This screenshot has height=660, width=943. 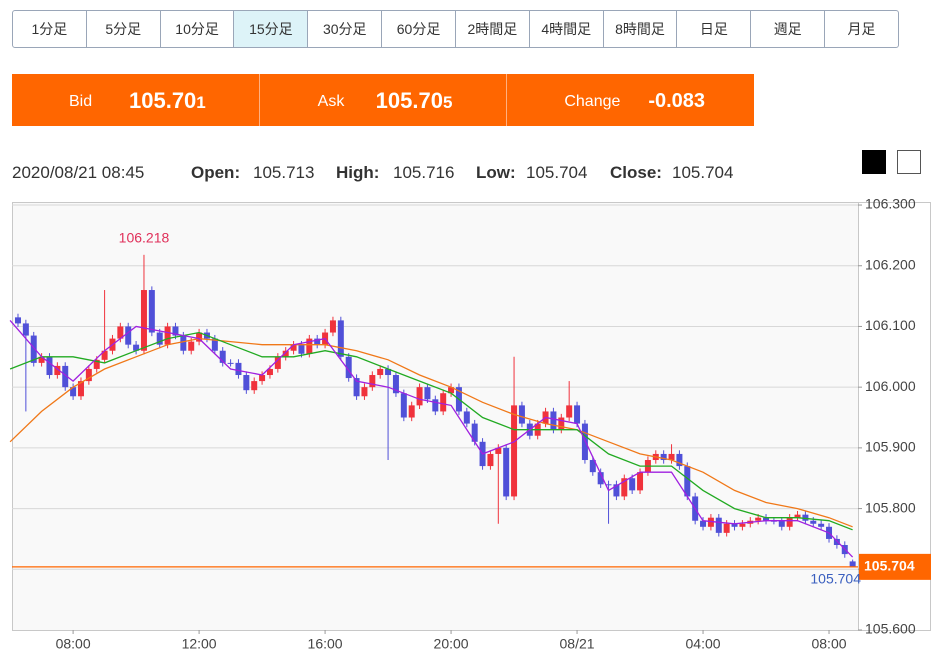 I want to click on timeframe-tab: 15分足, so click(x=270, y=29).